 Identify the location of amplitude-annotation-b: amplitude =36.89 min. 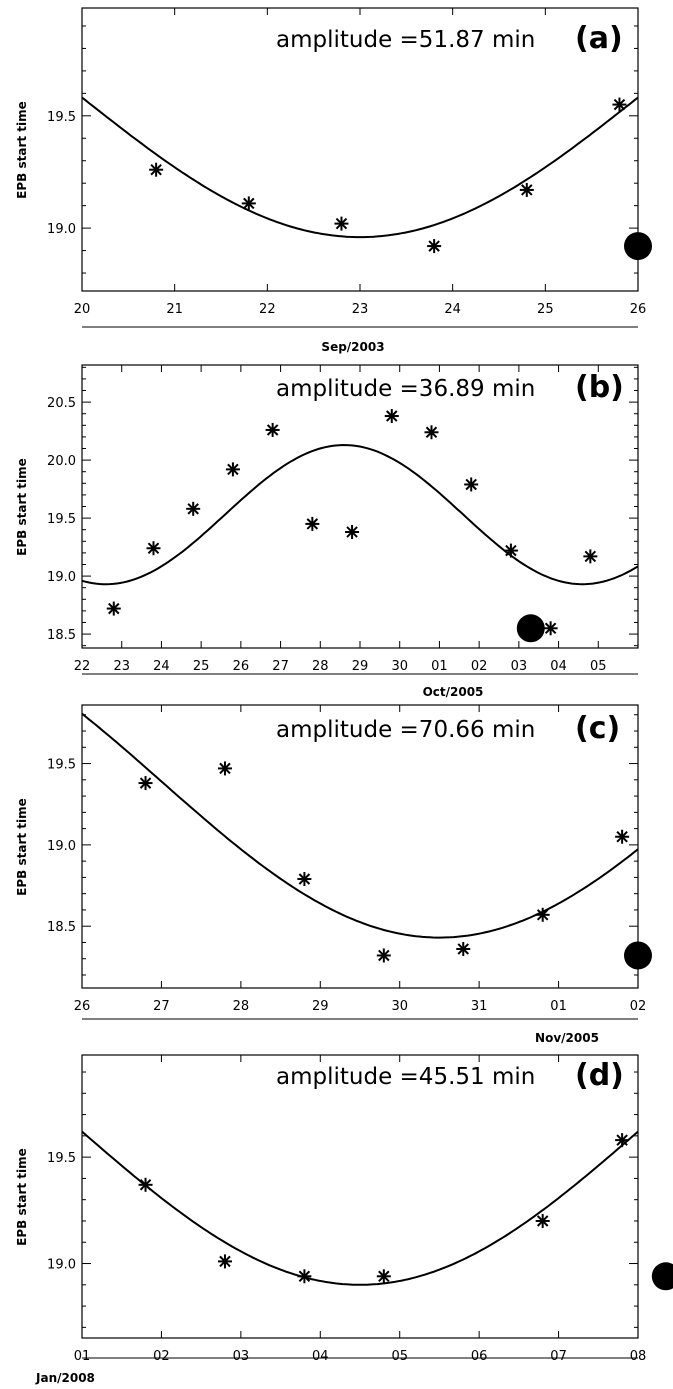
(405, 389).